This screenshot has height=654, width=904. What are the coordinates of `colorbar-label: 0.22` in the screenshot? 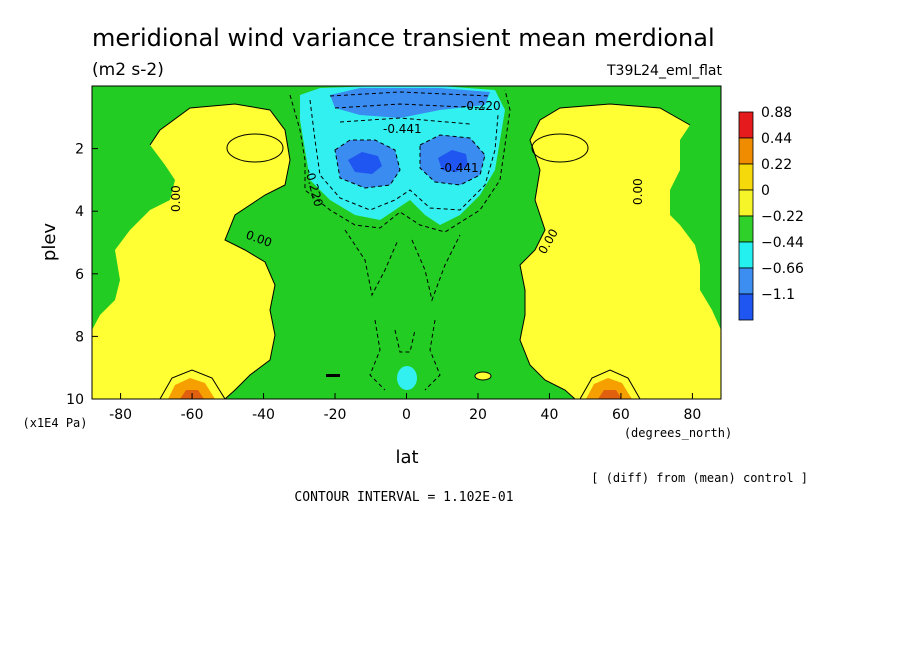 It's located at (776, 165).